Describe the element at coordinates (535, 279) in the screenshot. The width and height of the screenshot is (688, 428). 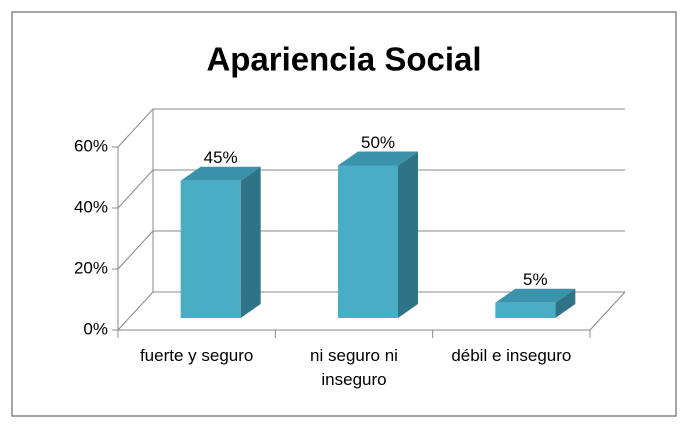
I see `data-label: 5%` at that location.